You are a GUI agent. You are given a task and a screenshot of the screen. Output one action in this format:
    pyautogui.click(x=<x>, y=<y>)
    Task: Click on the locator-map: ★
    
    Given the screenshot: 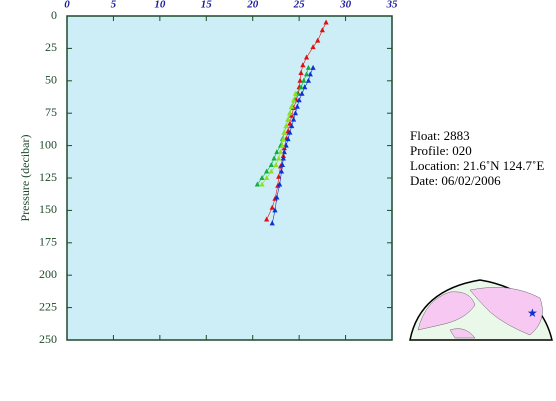 What is the action you would take?
    pyautogui.click(x=481, y=310)
    